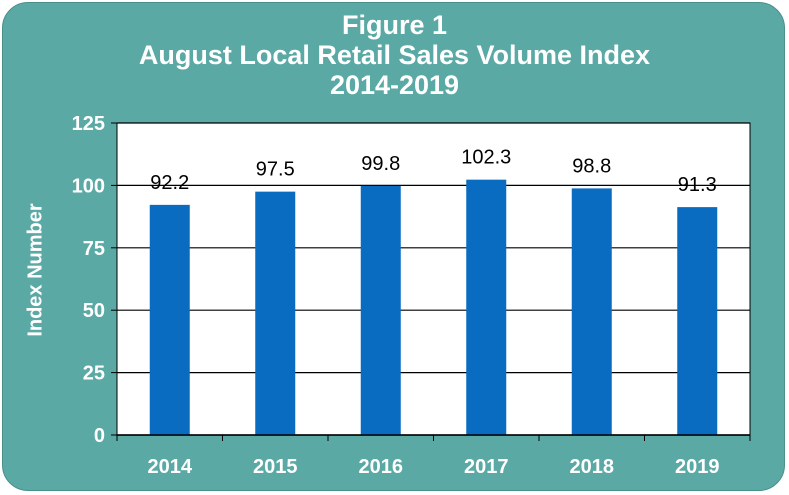 Image resolution: width=789 pixels, height=495 pixels. Describe the element at coordinates (94, 311) in the screenshot. I see `y-tick-label: 50` at that location.